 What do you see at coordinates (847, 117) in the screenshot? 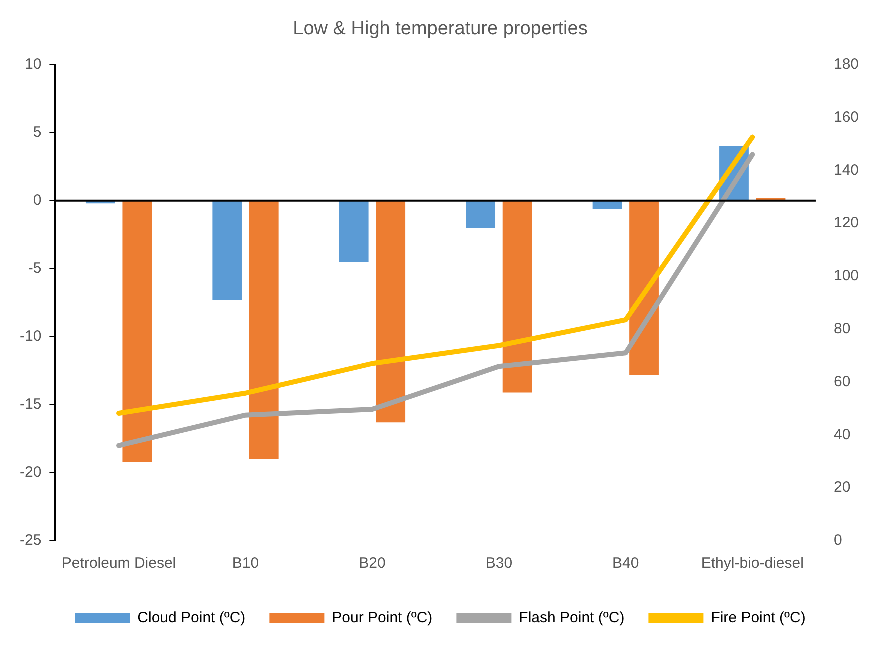
I see `y2-tick-label: 160` at bounding box center [847, 117].